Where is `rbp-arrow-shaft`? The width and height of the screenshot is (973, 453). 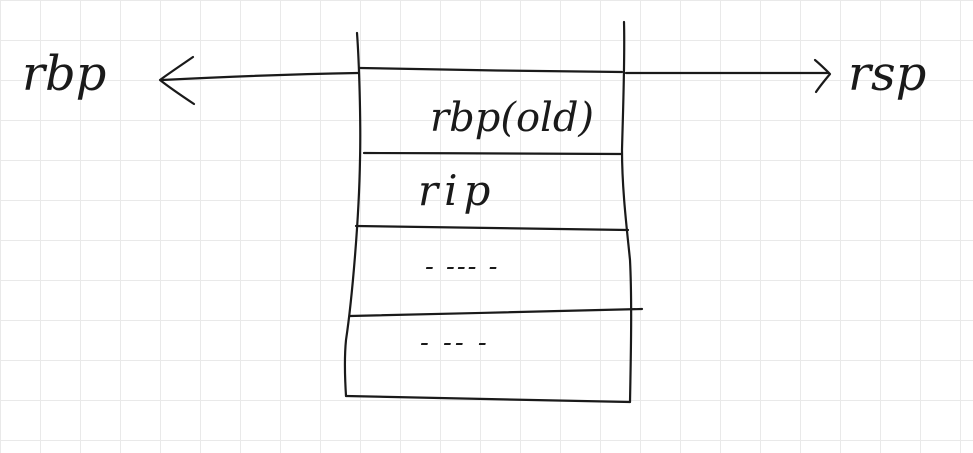
rbp-arrow-shaft is located at coordinates (260, 76).